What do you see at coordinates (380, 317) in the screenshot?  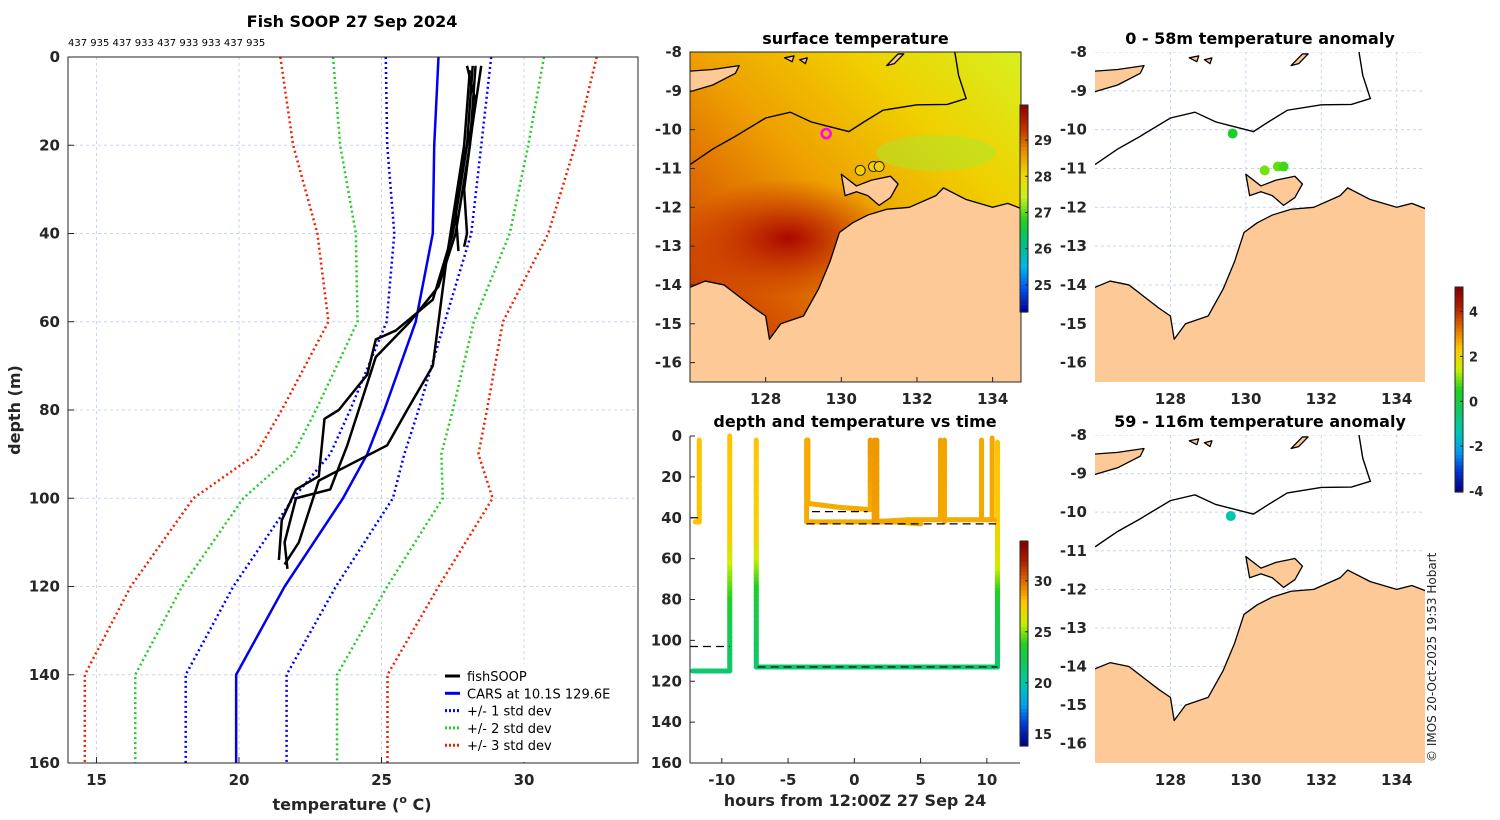 I see `fishsoop-profile-line` at bounding box center [380, 317].